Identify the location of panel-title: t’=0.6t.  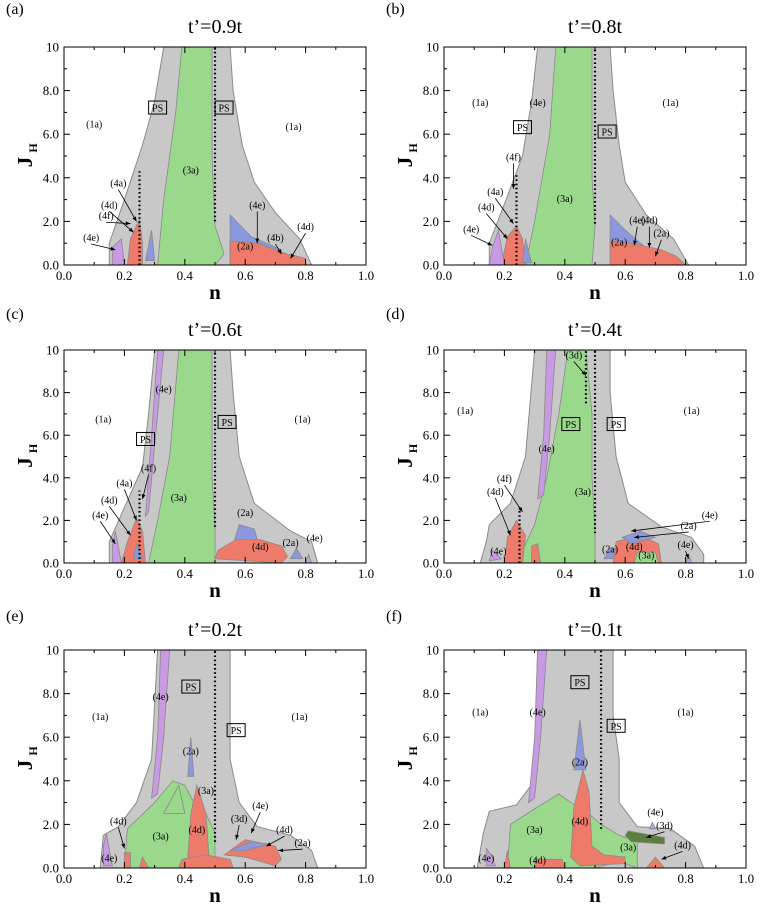
(215, 330).